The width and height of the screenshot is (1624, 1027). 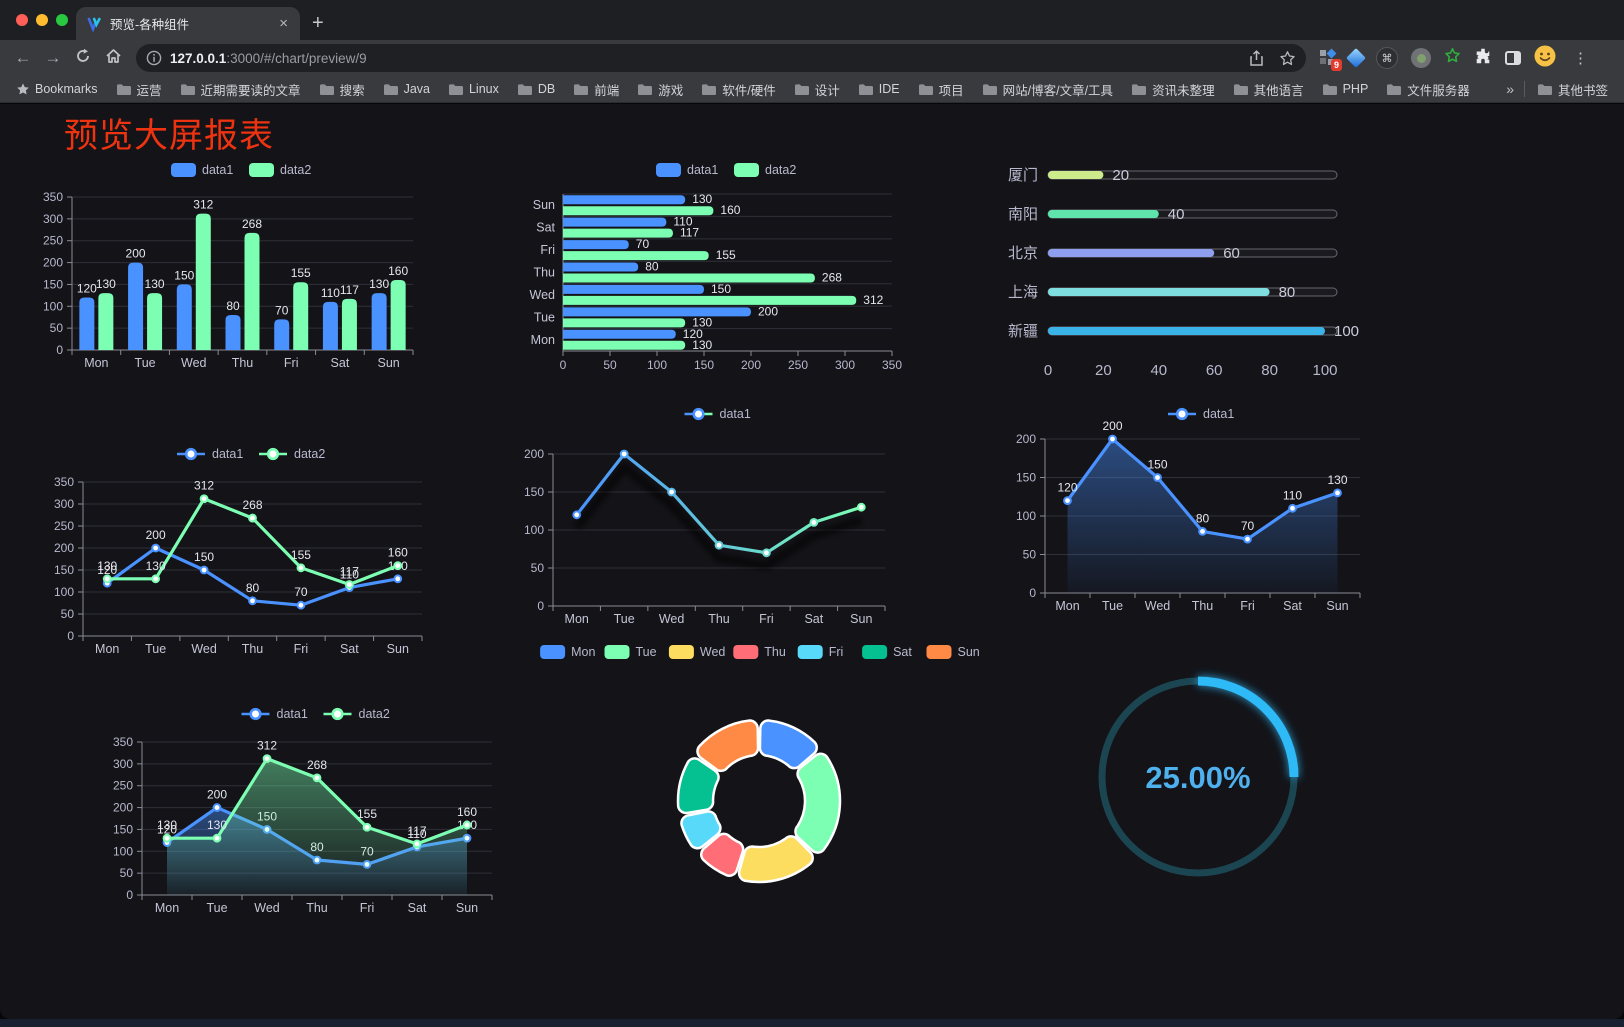 What do you see at coordinates (1256, 58) in the screenshot?
I see `share-button` at bounding box center [1256, 58].